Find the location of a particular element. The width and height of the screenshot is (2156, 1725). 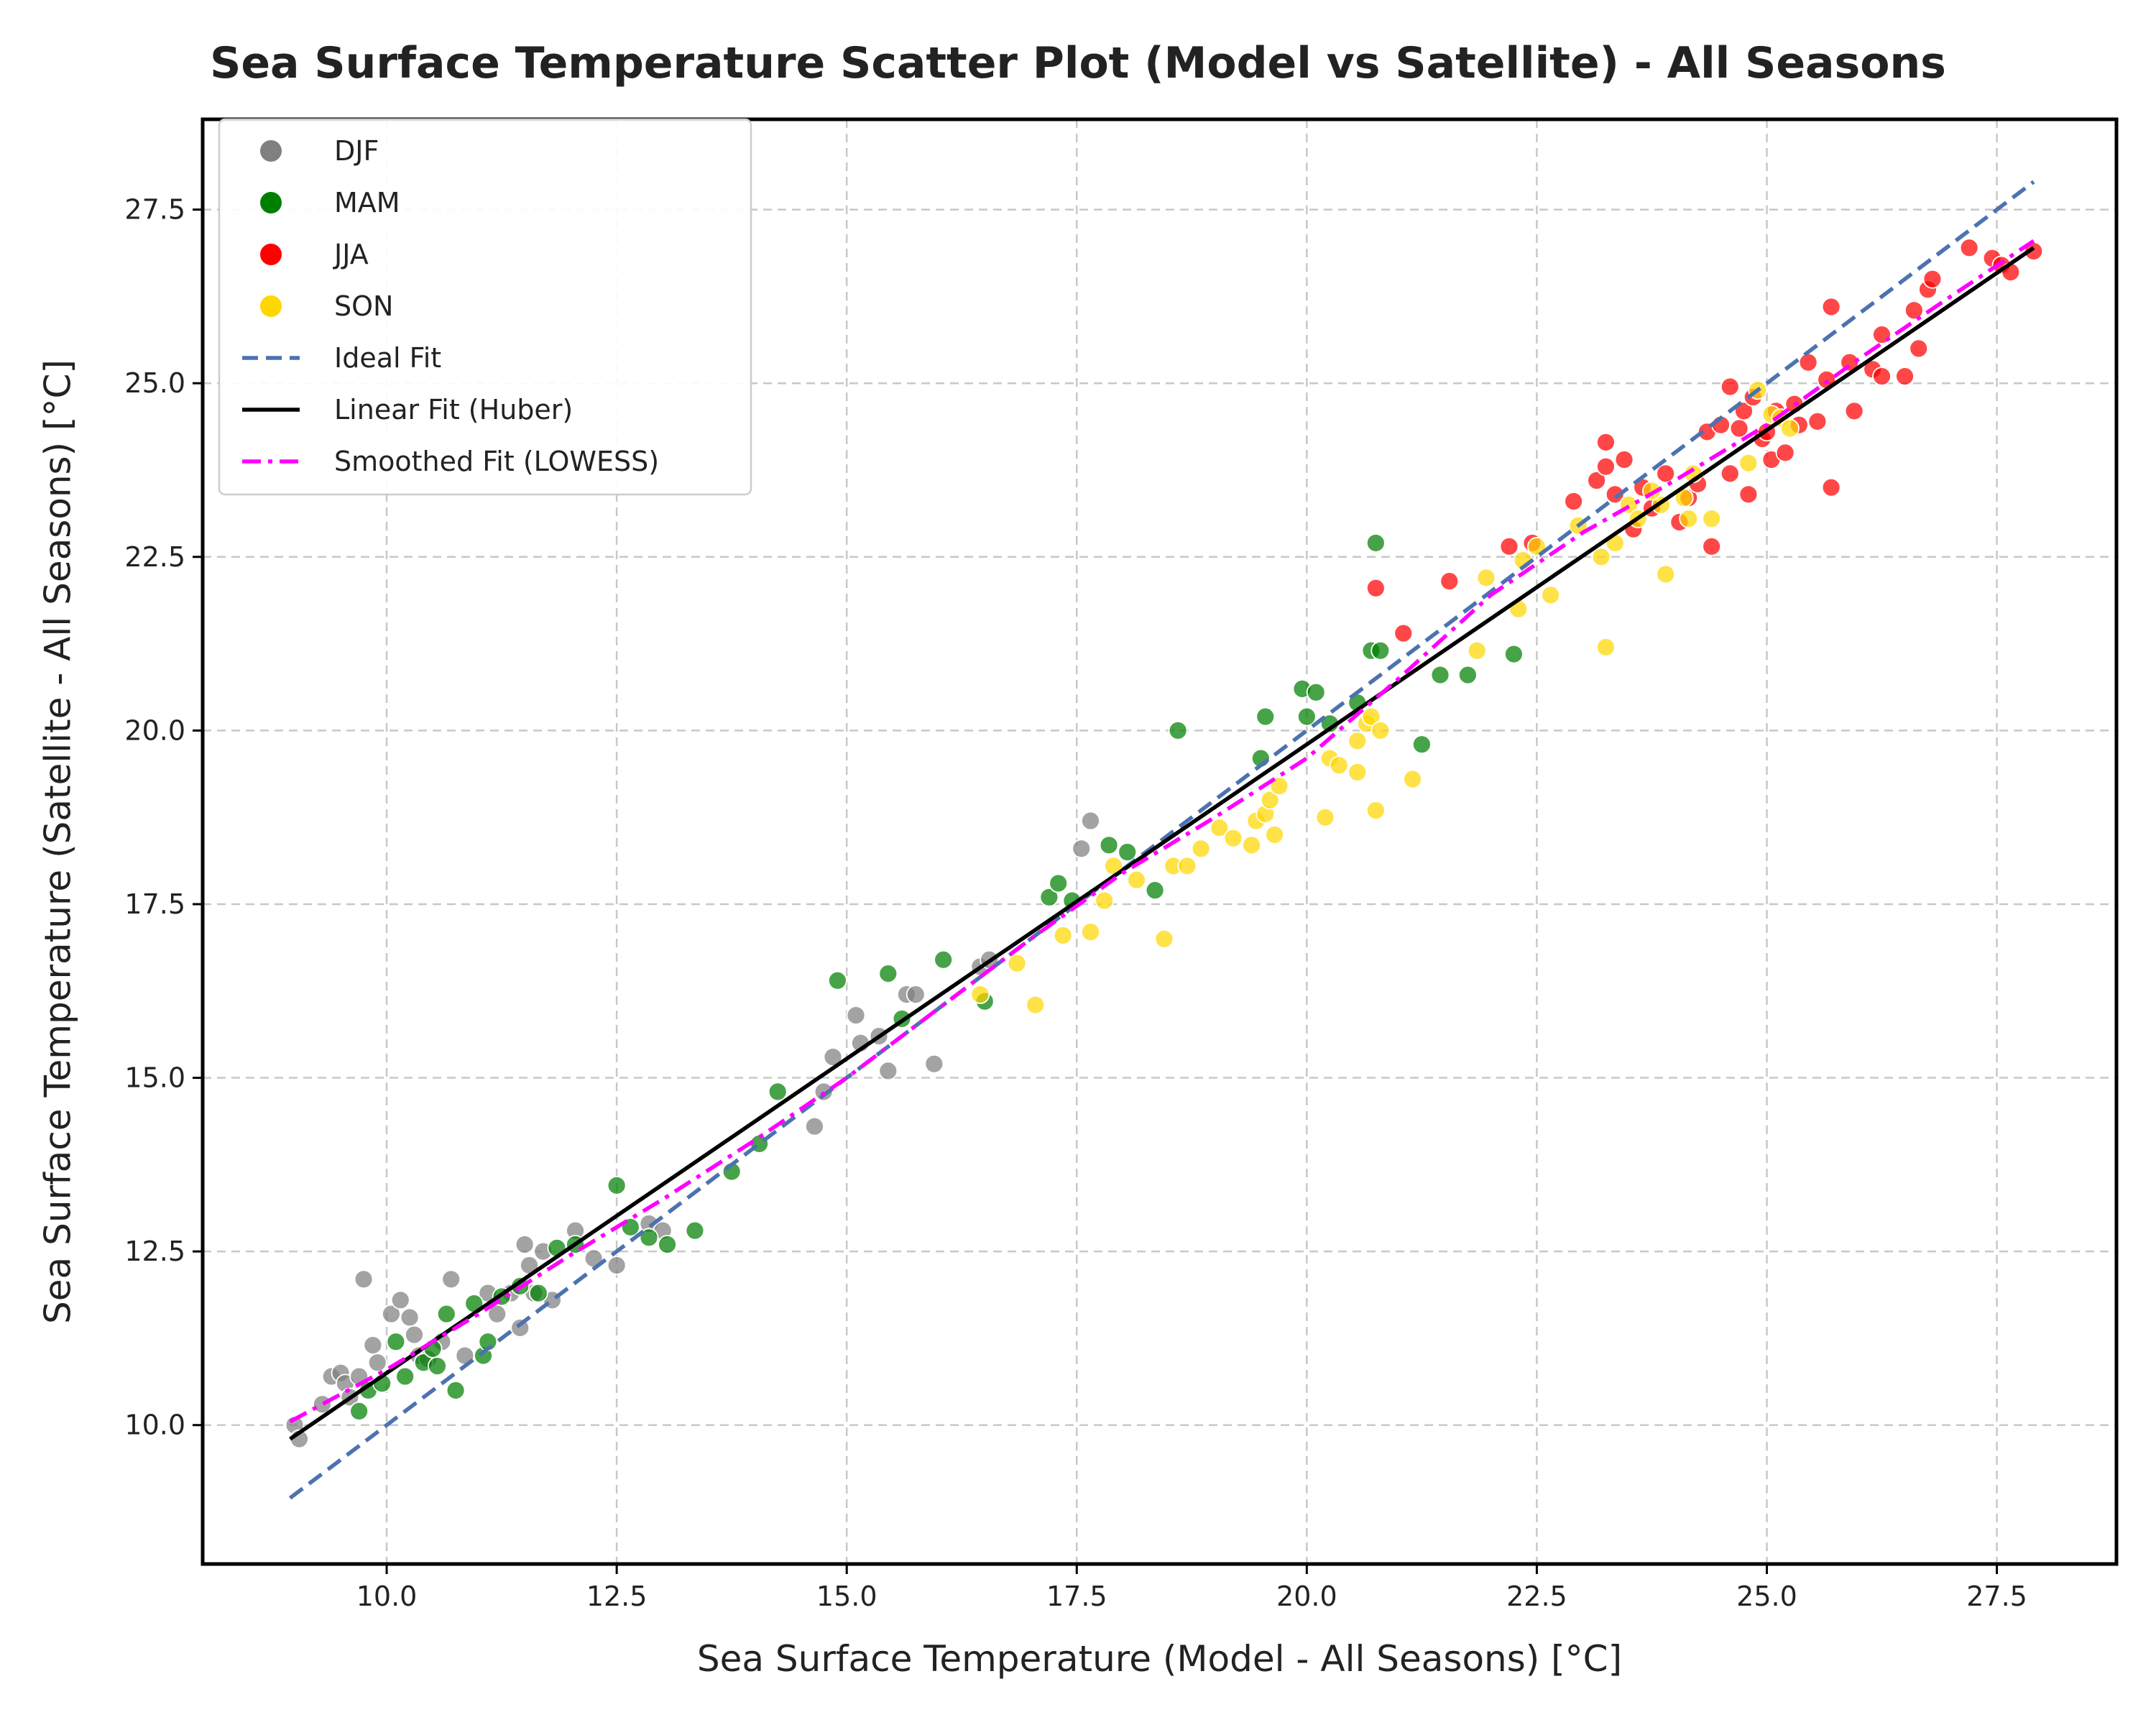

y-tick-label: 10.0 is located at coordinates (154, 1425).